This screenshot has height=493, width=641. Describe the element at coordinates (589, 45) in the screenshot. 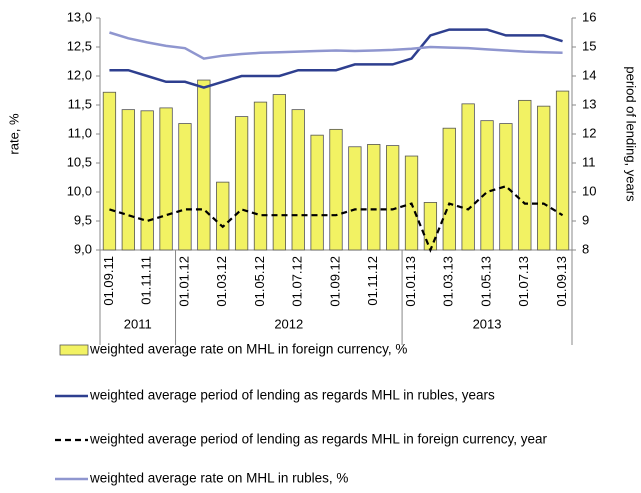

I see `y2-tick-label: 15` at that location.